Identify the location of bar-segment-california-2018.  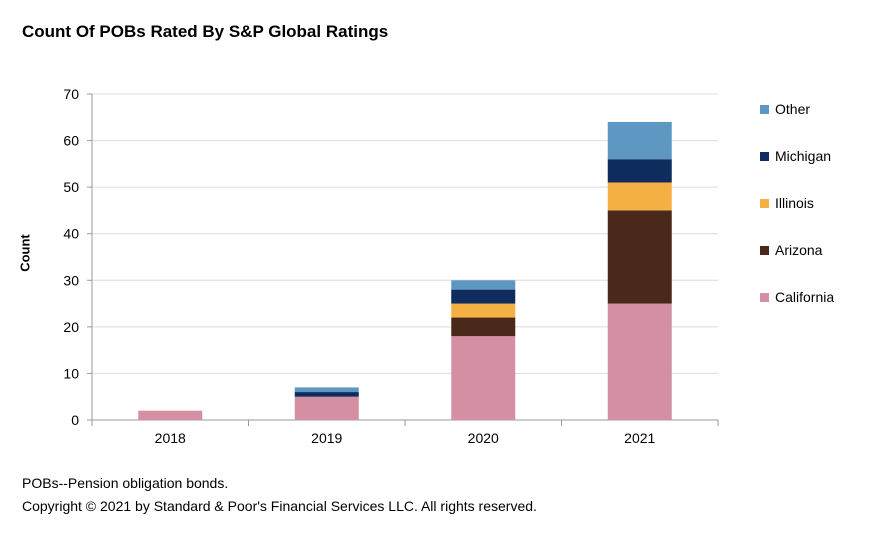
(170, 415).